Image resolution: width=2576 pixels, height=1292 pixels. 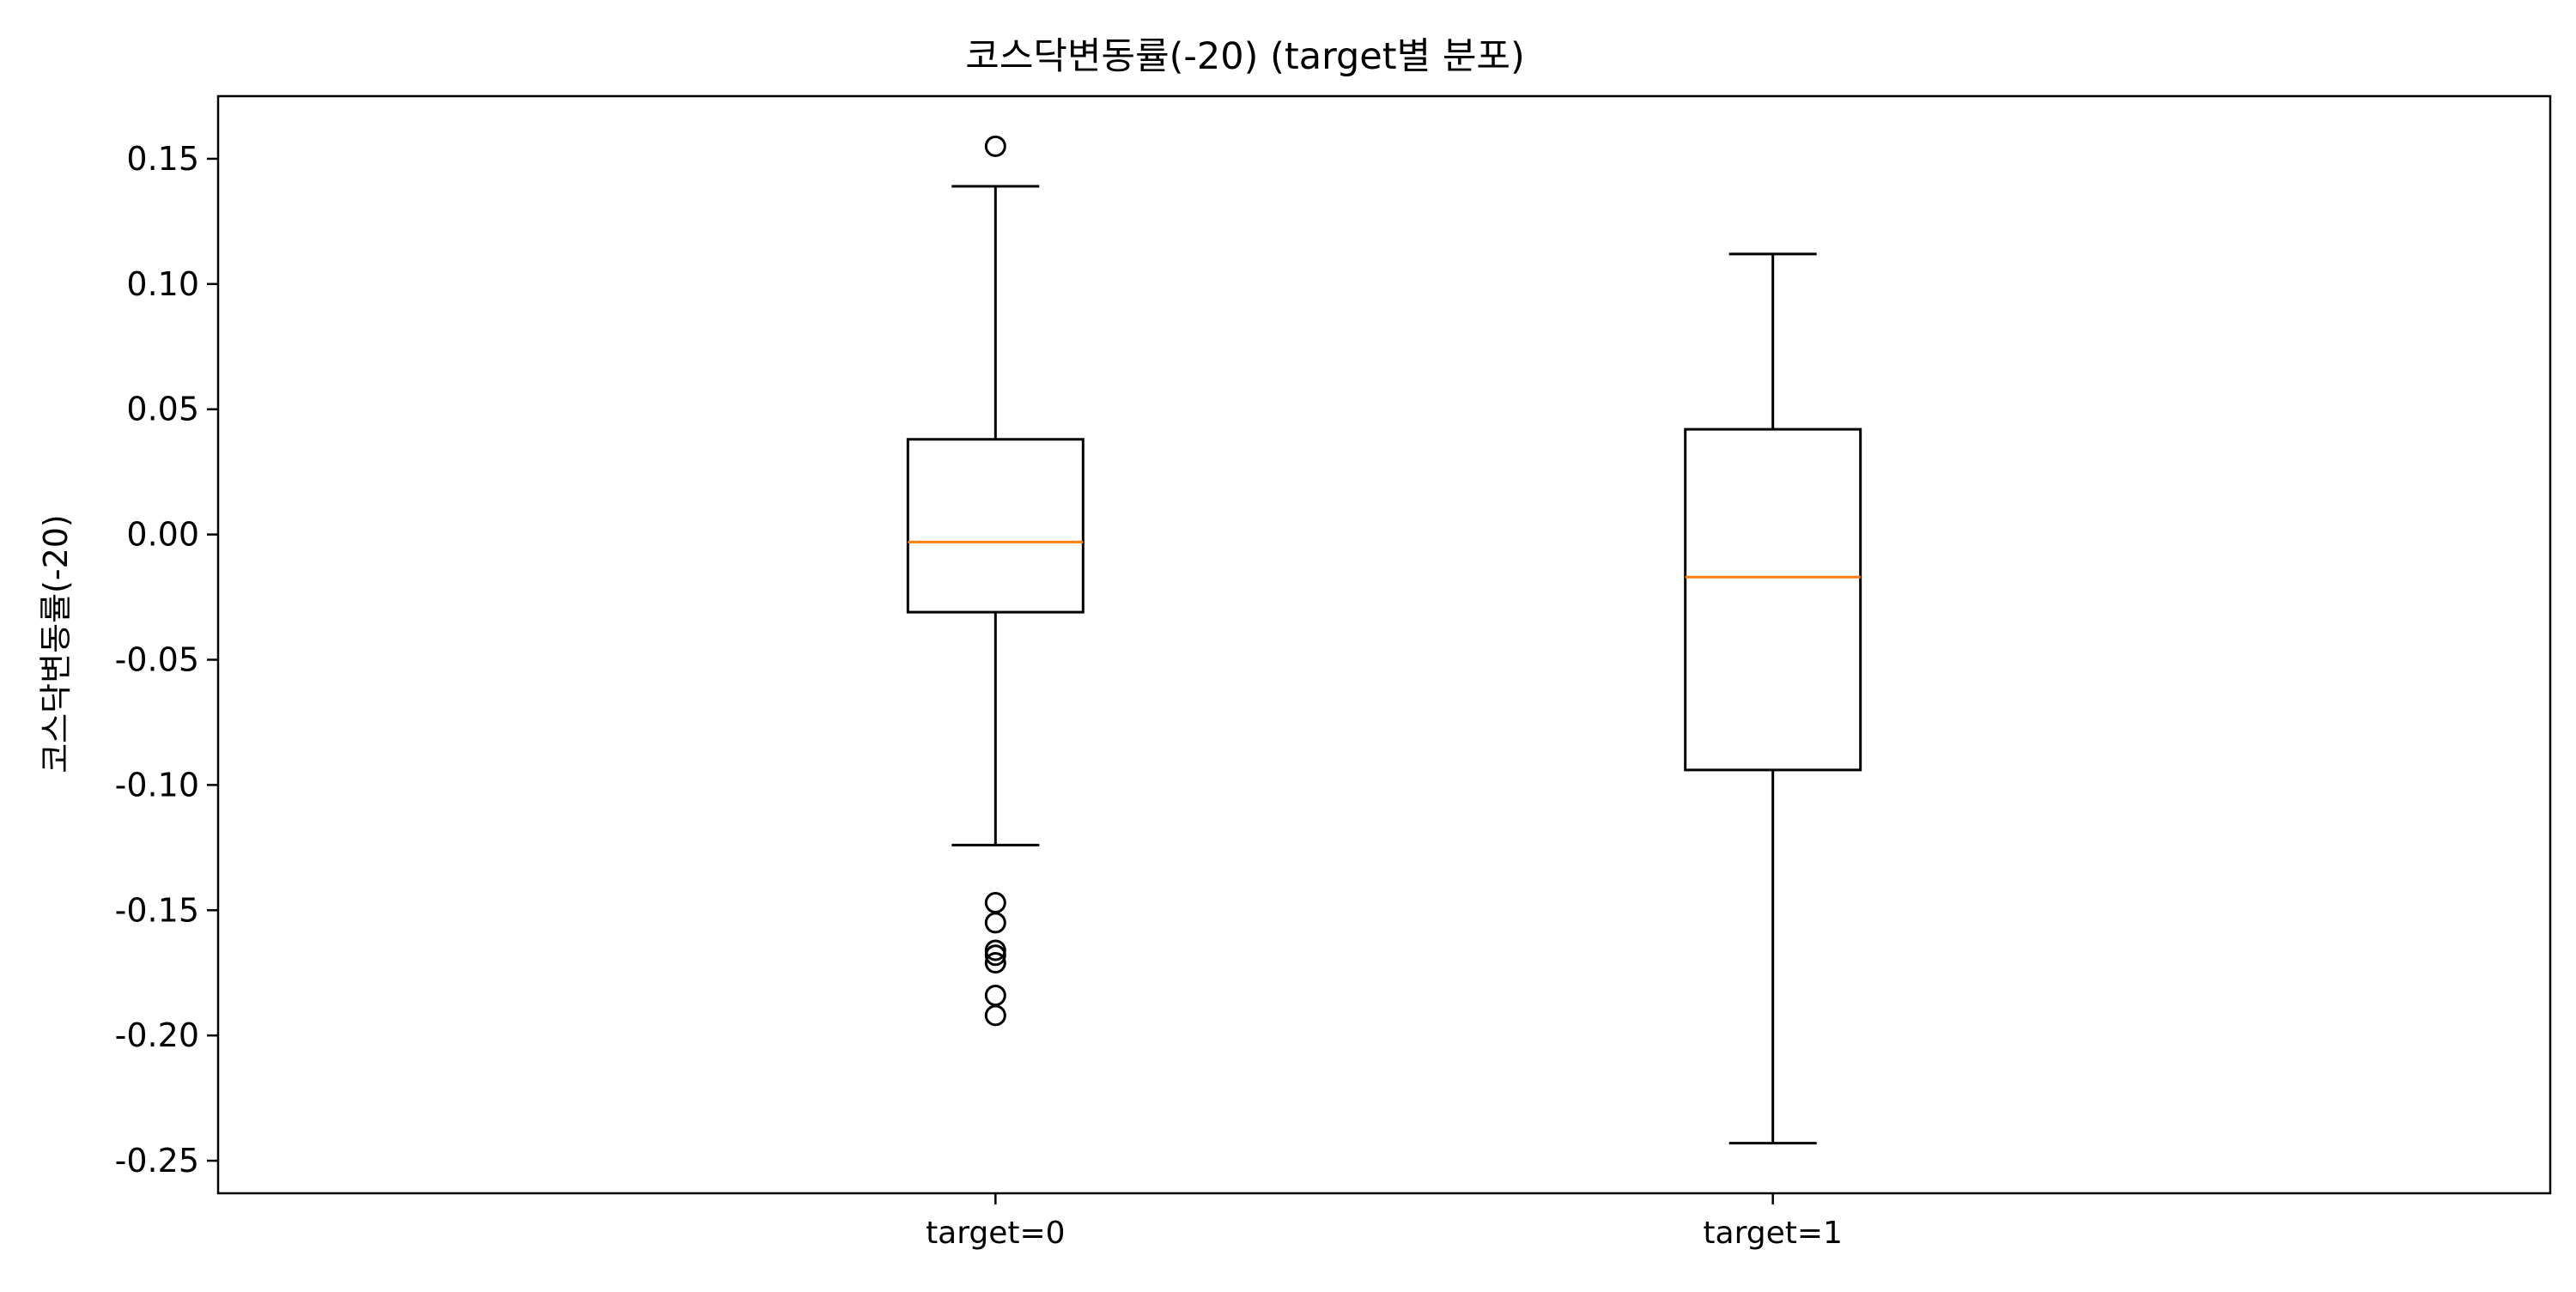 I want to click on y-tick-label: -0.20, so click(x=157, y=1035).